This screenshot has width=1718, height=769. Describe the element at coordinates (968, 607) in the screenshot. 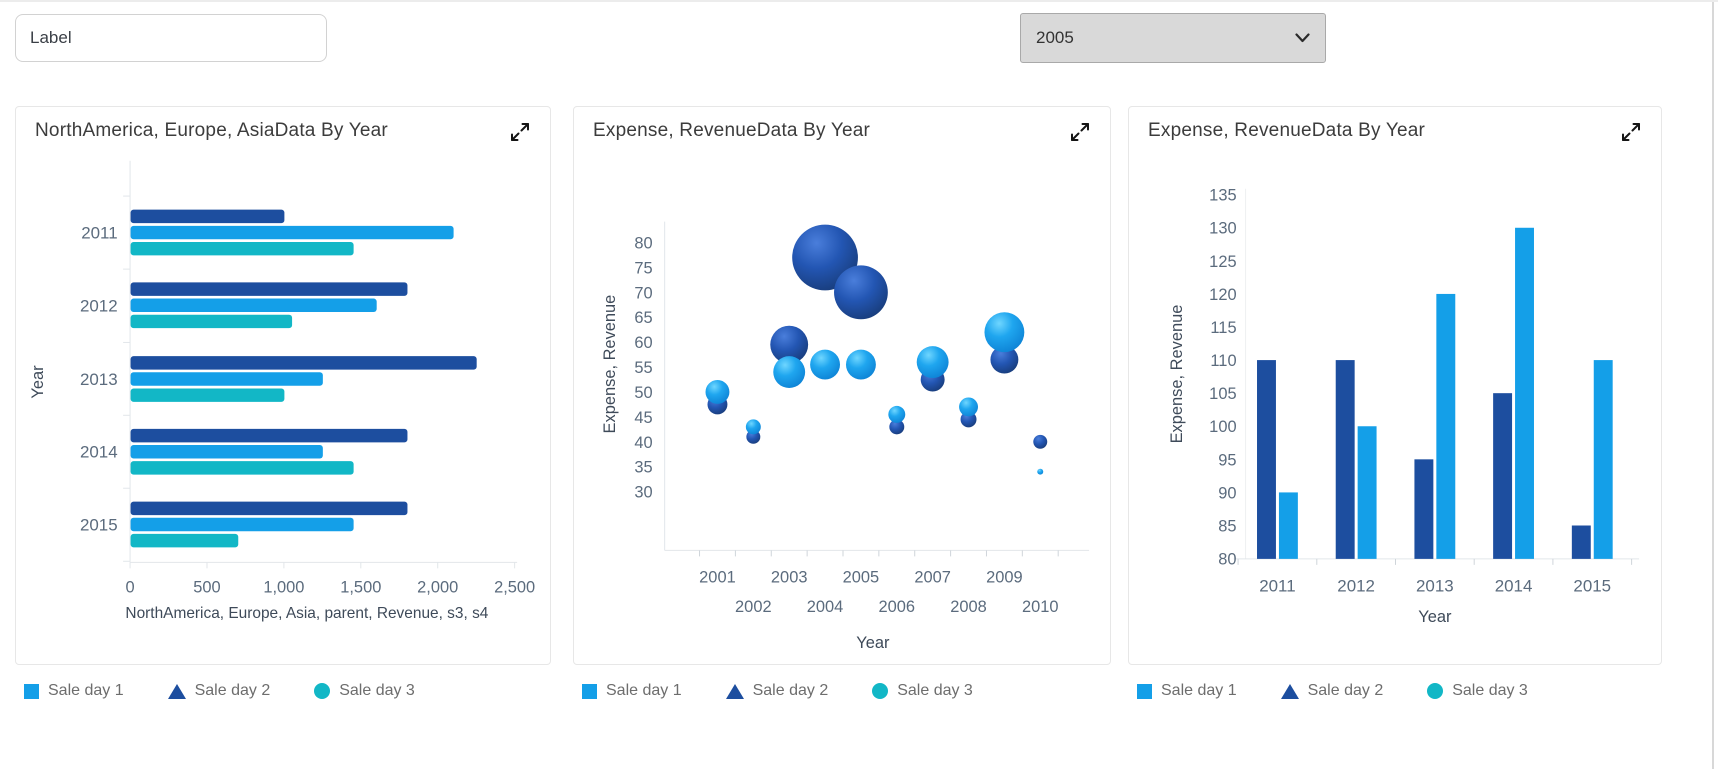

I see `svg-text: 2008` at that location.